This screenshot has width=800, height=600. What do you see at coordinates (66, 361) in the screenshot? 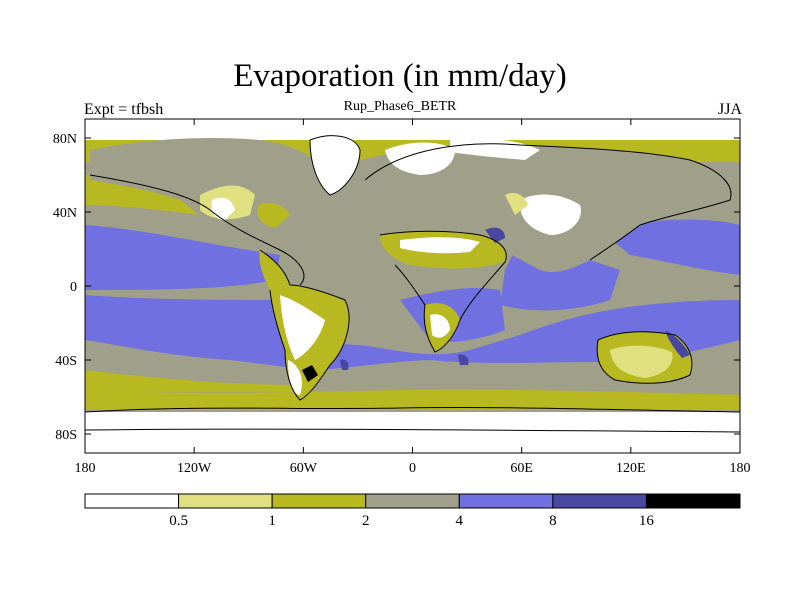
I see `y-tick-label: 40S` at bounding box center [66, 361].